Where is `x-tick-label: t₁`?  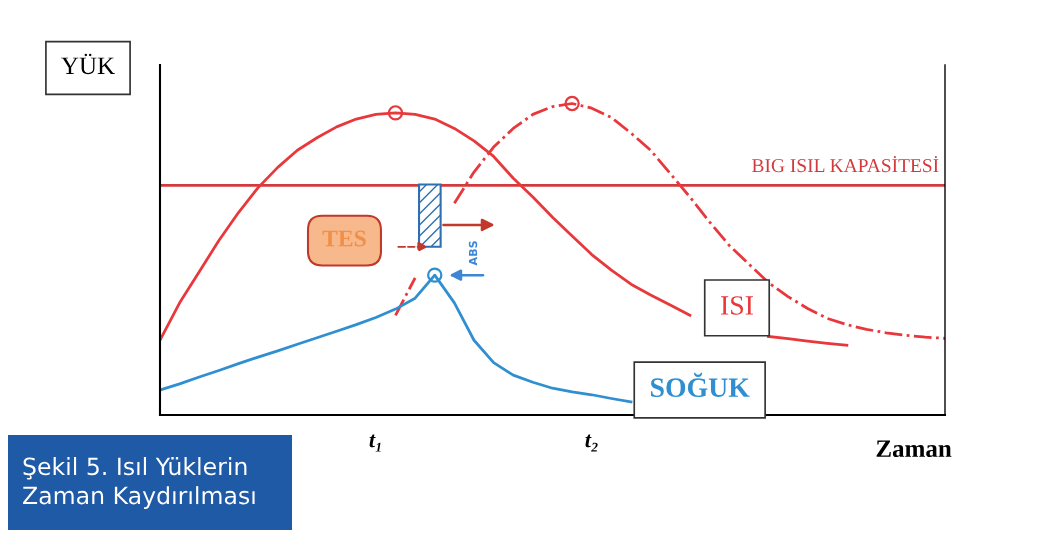 x-tick-label: t₁ is located at coordinates (375, 443).